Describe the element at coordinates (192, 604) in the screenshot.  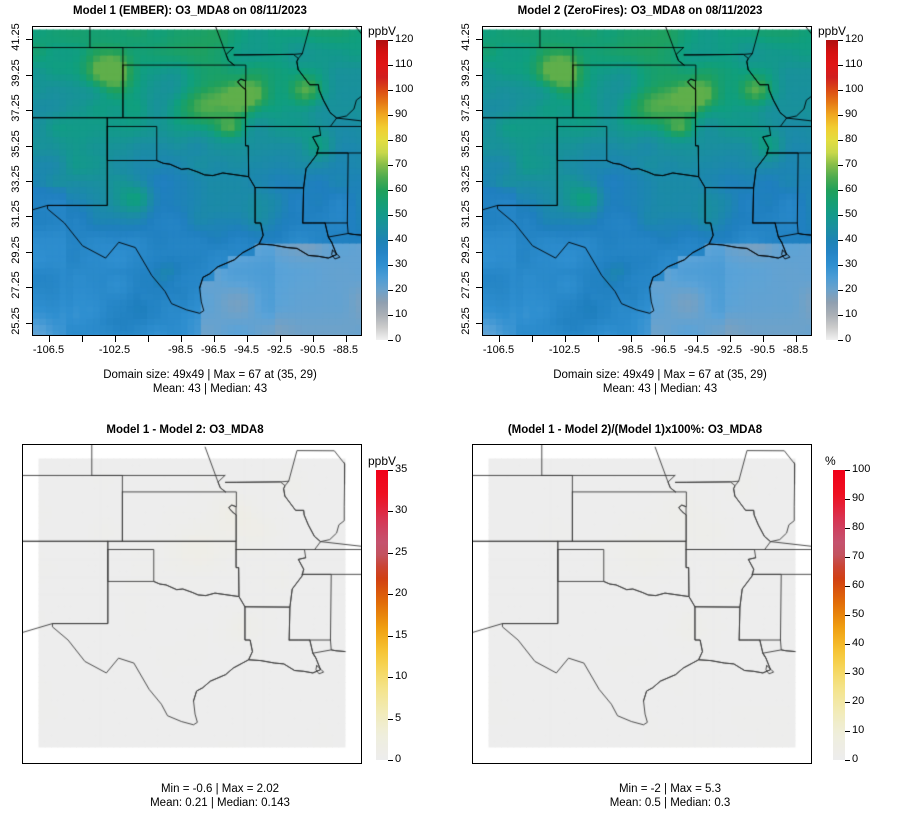
I see `panel-absdiff-plot` at that location.